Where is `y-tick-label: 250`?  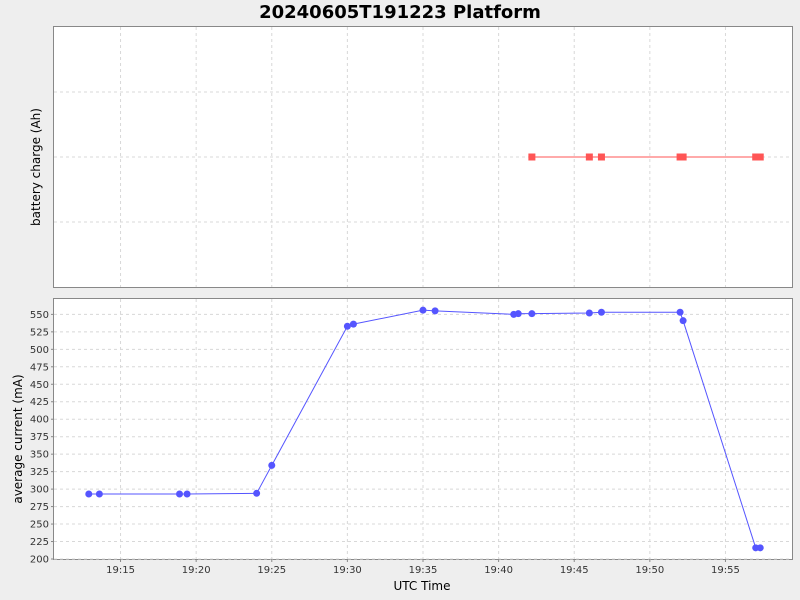
y-tick-label: 250 is located at coordinates (39, 525).